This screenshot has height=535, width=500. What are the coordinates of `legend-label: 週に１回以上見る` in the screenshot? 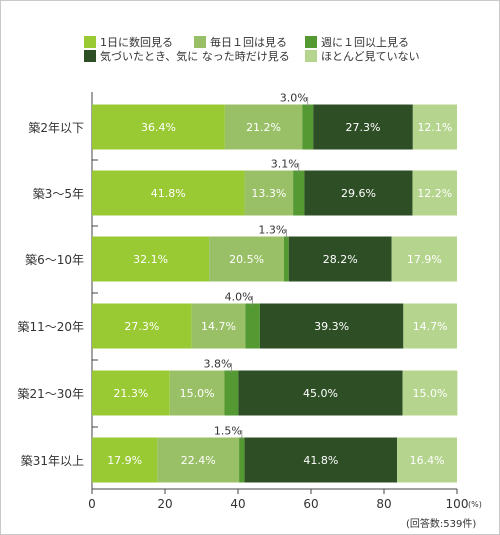 It's located at (365, 42).